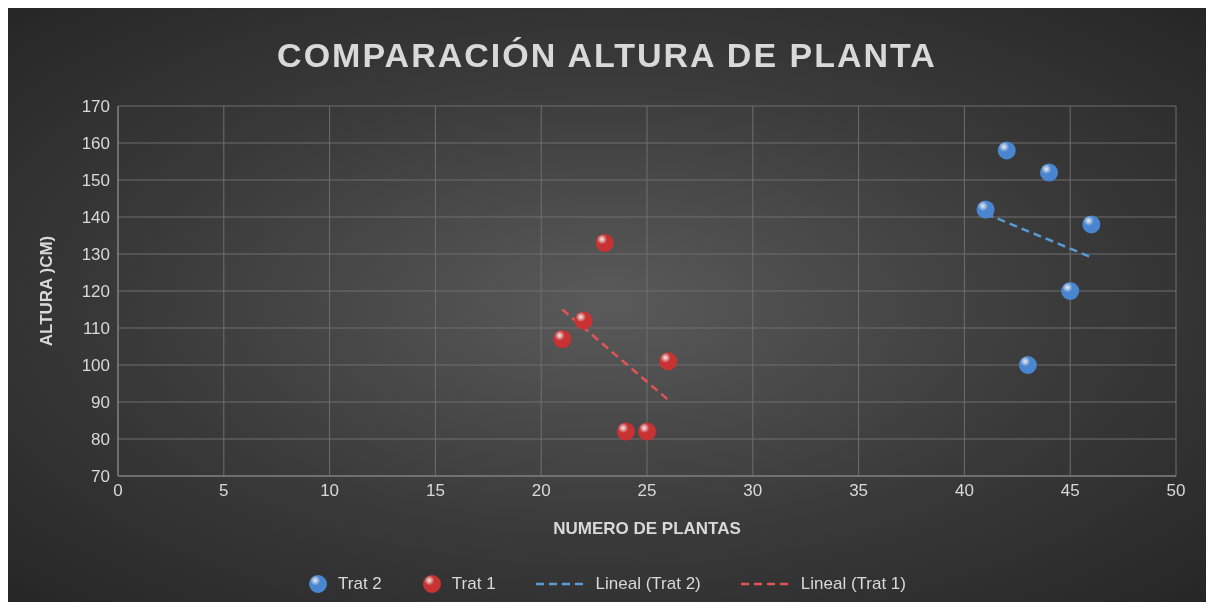 The image size is (1214, 610). I want to click on x-tick-label: 35, so click(859, 491).